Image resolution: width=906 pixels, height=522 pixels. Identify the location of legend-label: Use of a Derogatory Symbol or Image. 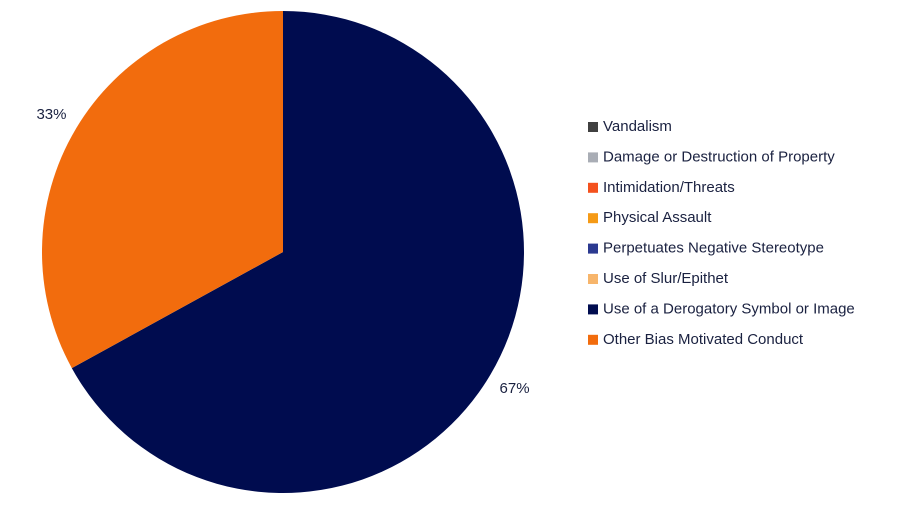
(729, 308).